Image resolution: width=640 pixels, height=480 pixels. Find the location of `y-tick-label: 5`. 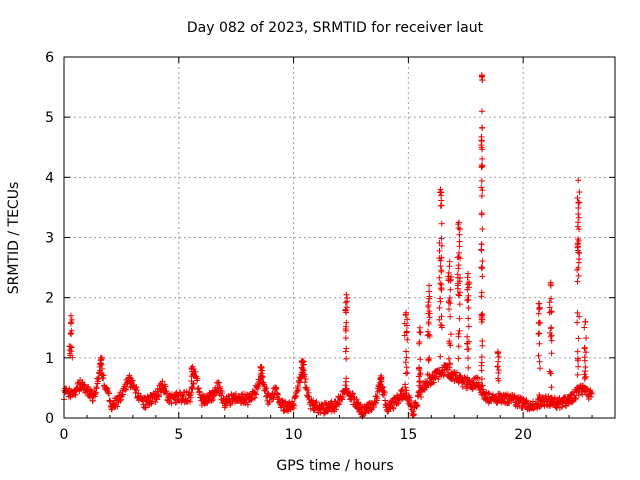

y-tick-label: 5 is located at coordinates (49, 118).